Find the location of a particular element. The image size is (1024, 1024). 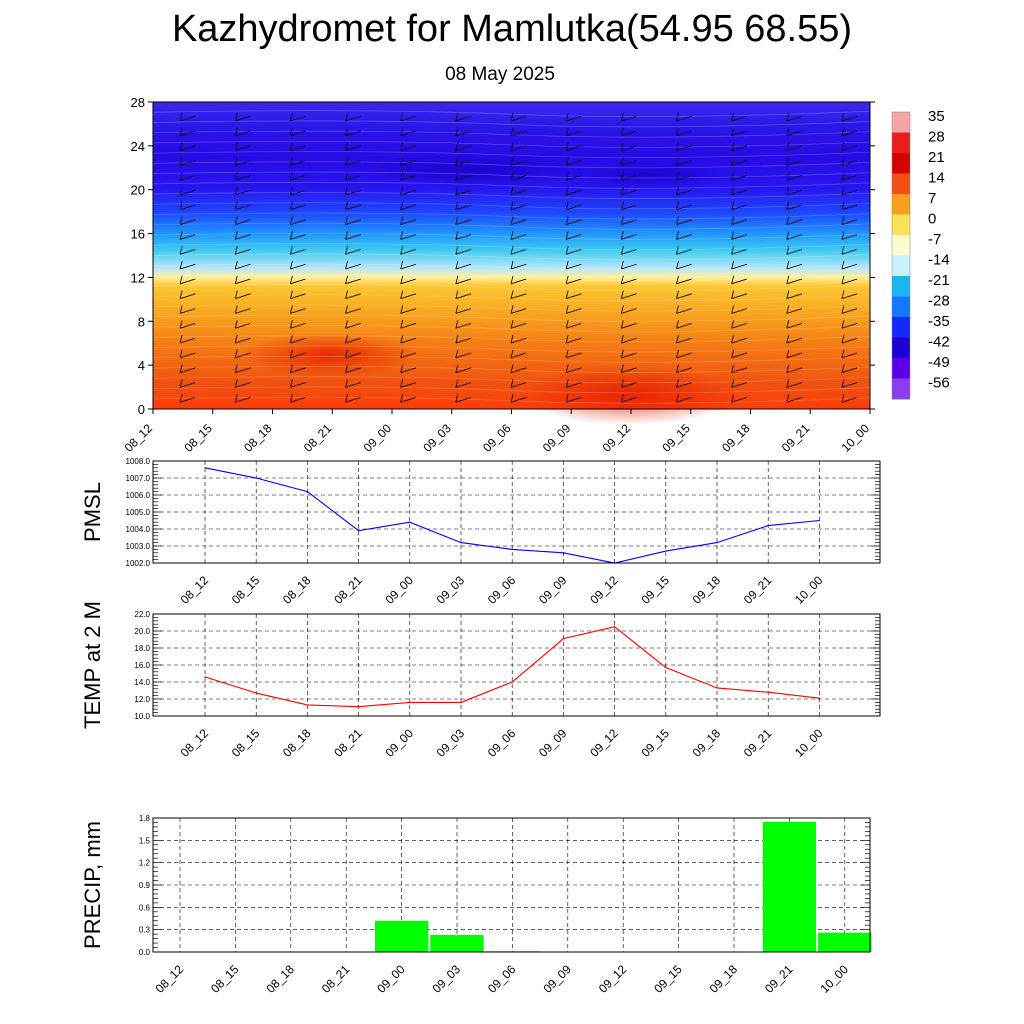

y-tick-label: 8 is located at coordinates (141, 321).